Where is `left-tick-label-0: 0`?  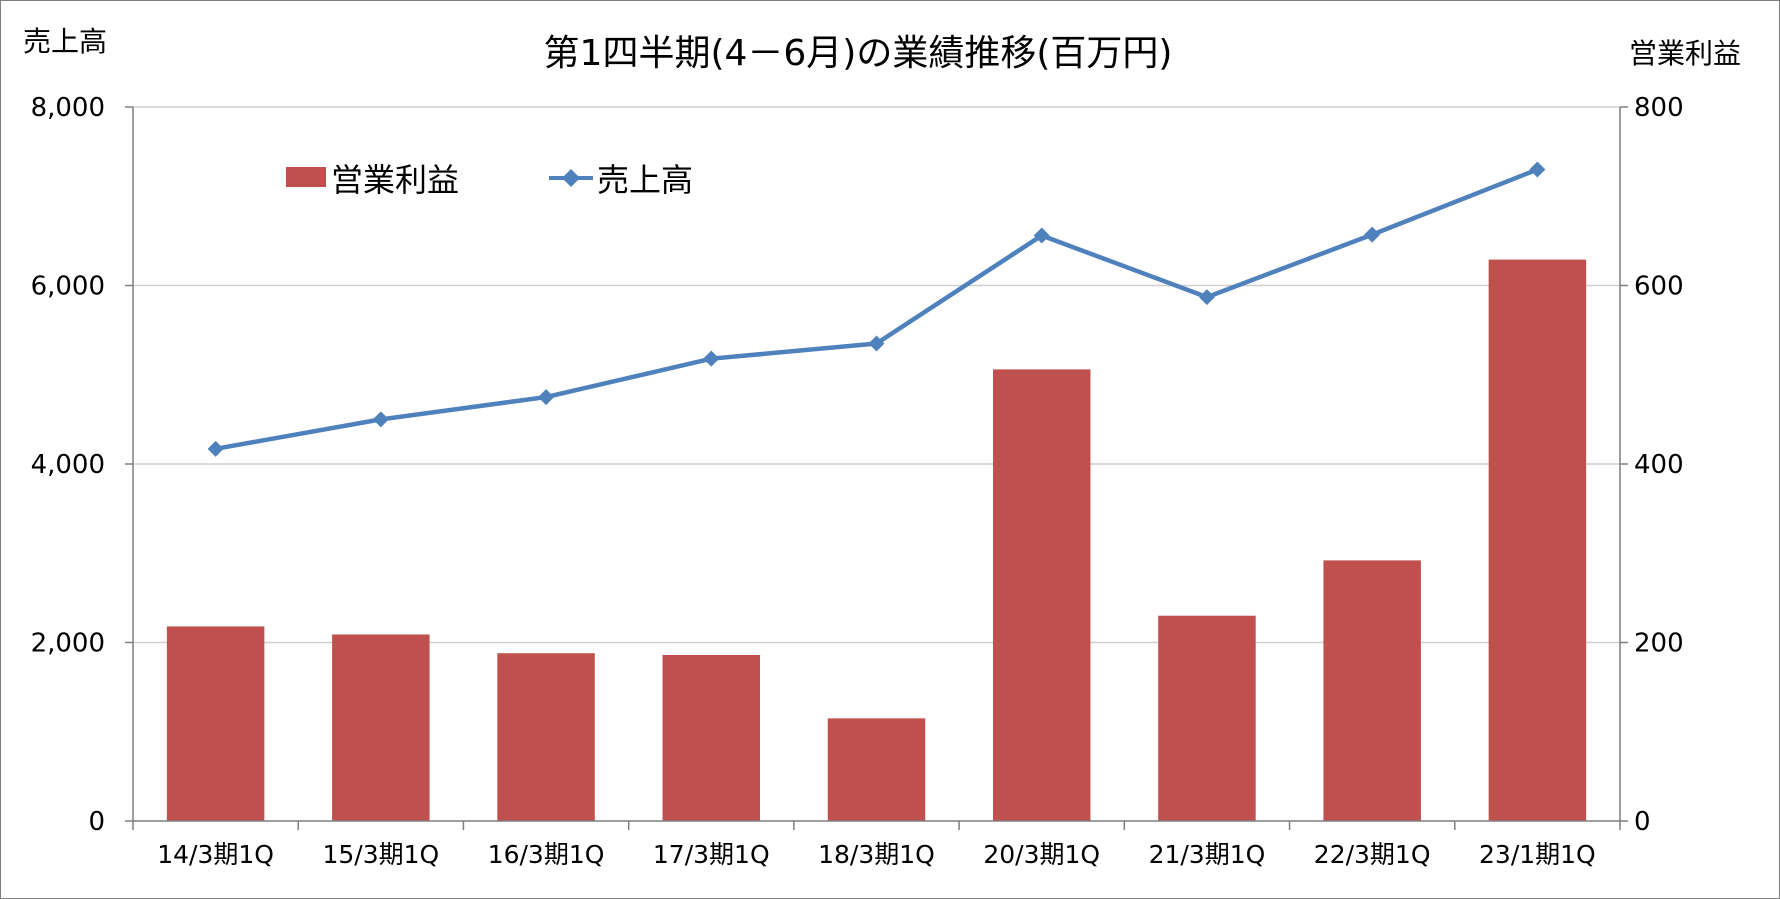 left-tick-label-0: 0 is located at coordinates (96, 822).